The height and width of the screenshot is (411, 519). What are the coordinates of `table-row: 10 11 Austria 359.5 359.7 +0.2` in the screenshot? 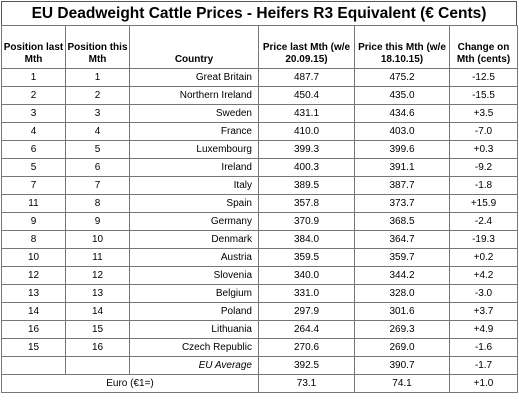 It's located at (259, 257).